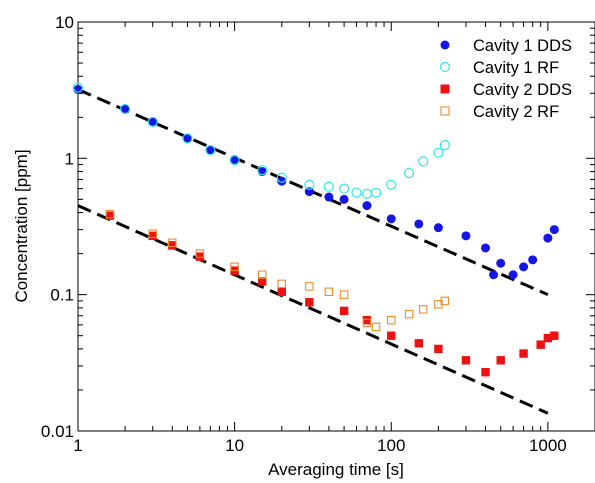  What do you see at coordinates (548, 445) in the screenshot?
I see `x-tick-label: 1000` at bounding box center [548, 445].